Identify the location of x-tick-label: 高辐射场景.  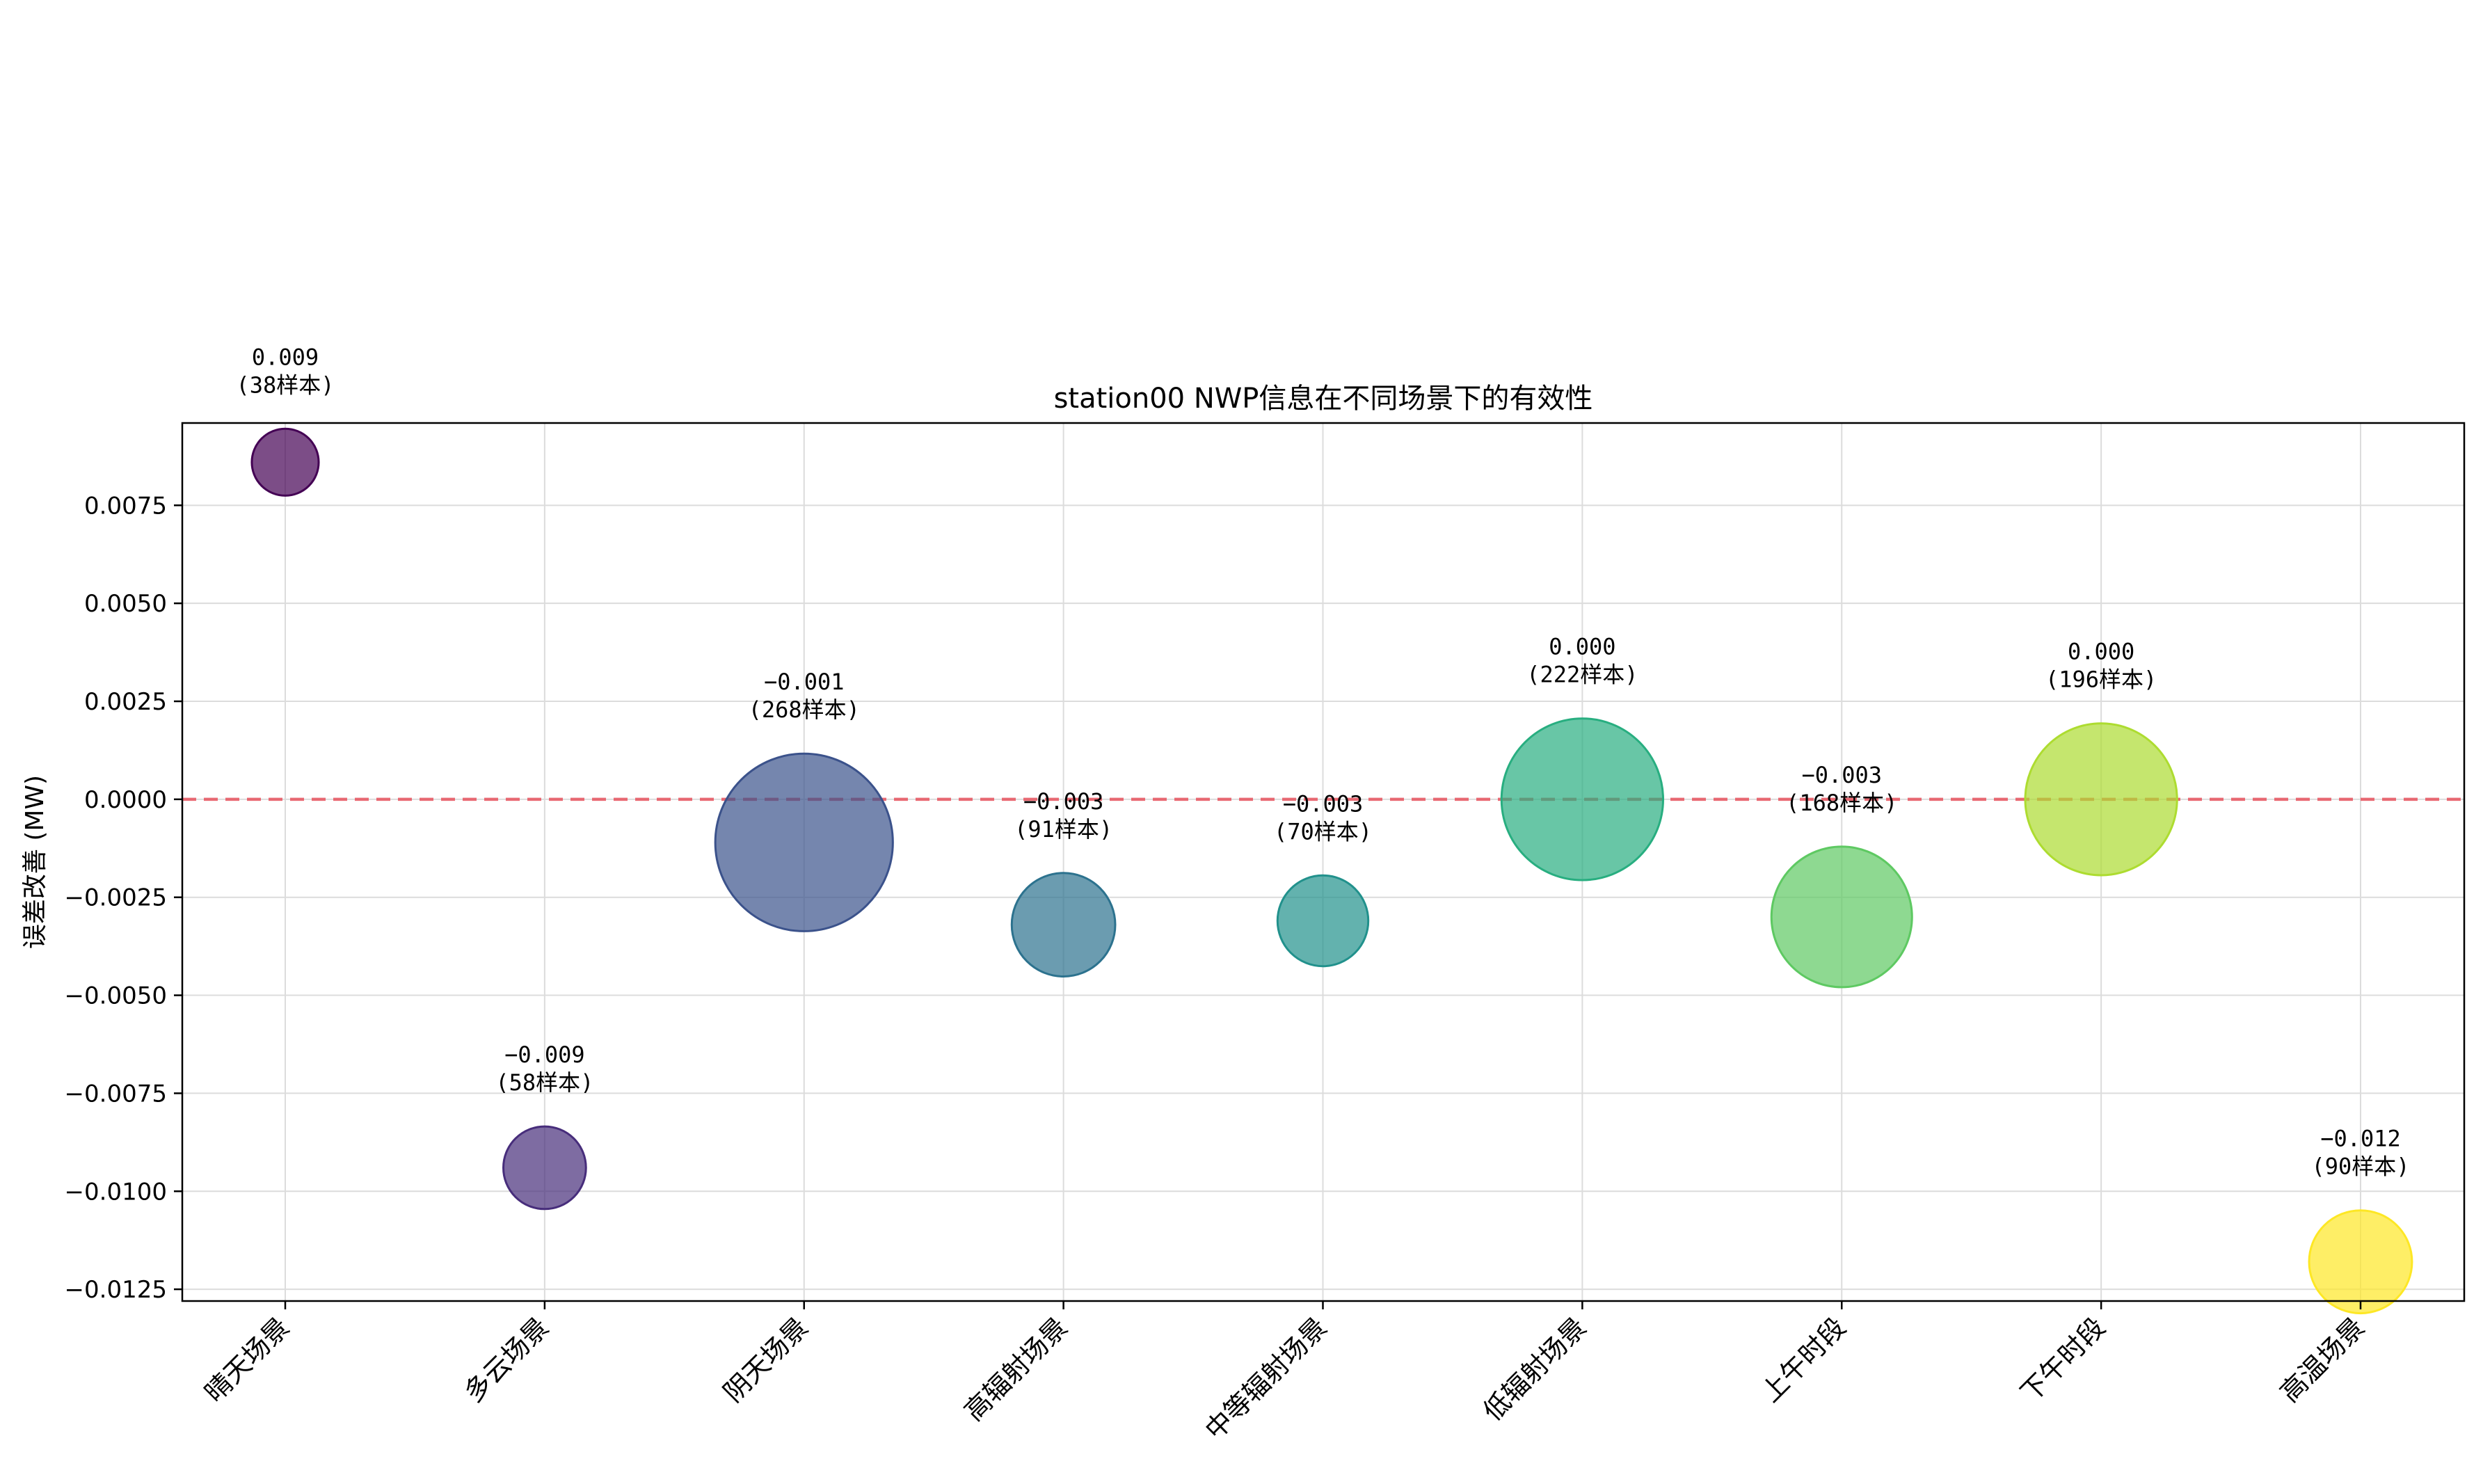
(1016, 1368).